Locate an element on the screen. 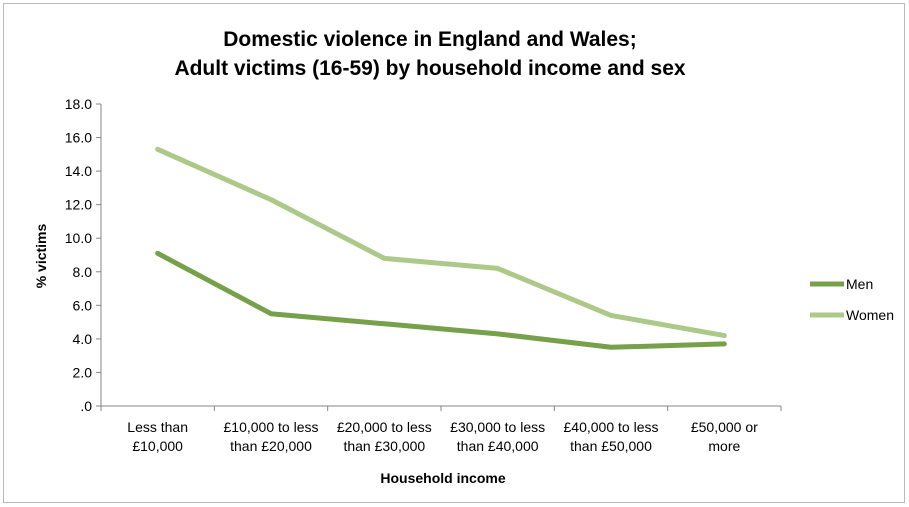  x-tick-label: £30,000 to less than £40,000 is located at coordinates (497, 436).